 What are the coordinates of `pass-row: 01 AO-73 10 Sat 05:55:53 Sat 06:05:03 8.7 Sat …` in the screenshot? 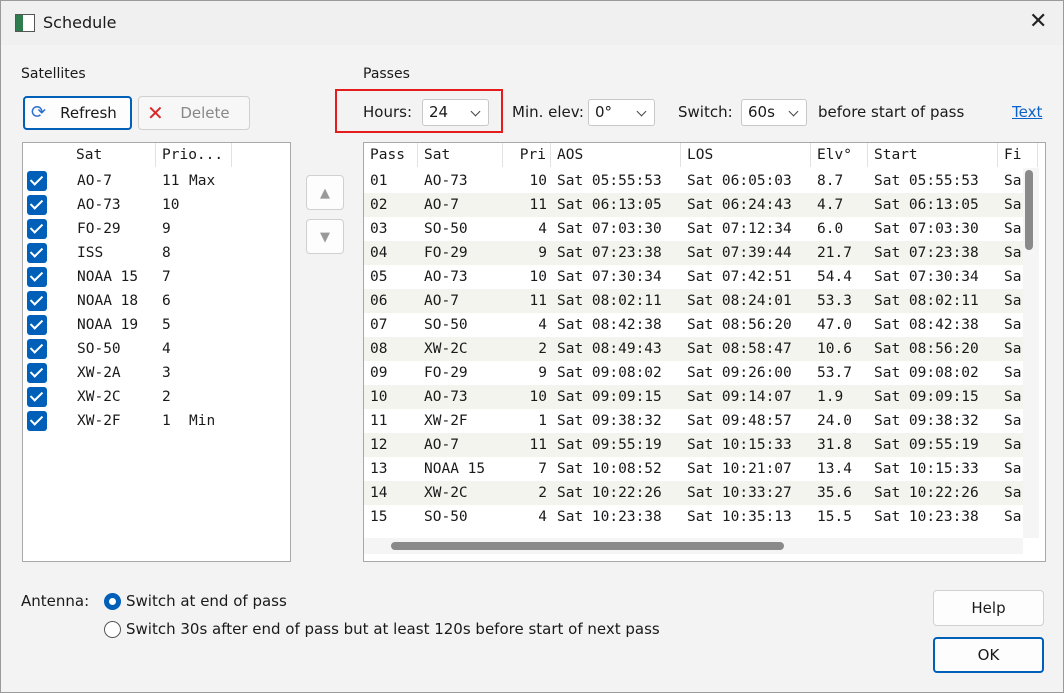 It's located at (693, 181).